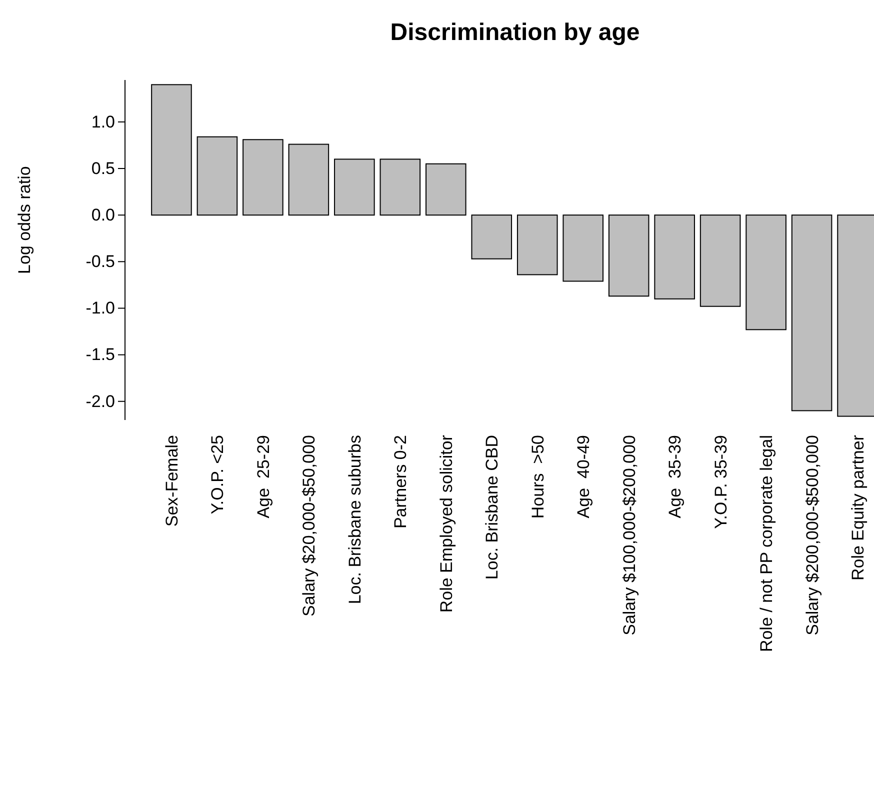 This screenshot has width=874, height=789. Describe the element at coordinates (354, 519) in the screenshot. I see `x-tick-label: Loc. Brisbane suburbs` at that location.